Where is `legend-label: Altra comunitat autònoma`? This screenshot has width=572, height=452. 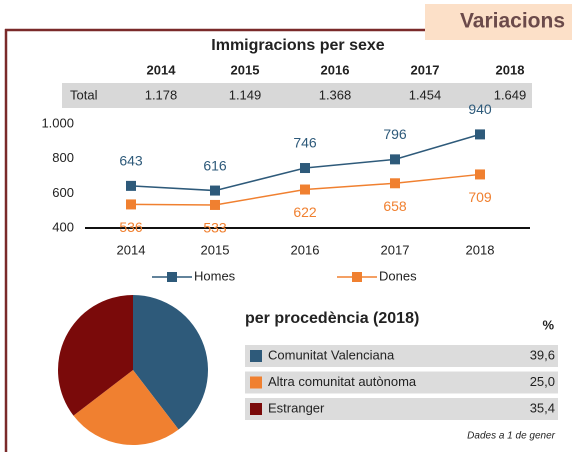
legend-label: Altra comunitat autònoma is located at coordinates (342, 381).